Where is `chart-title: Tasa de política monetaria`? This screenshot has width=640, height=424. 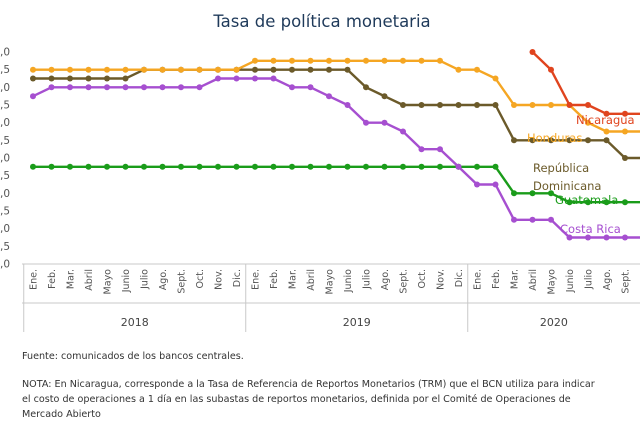
chart-title: Tasa de política monetaria is located at coordinates (321, 21).